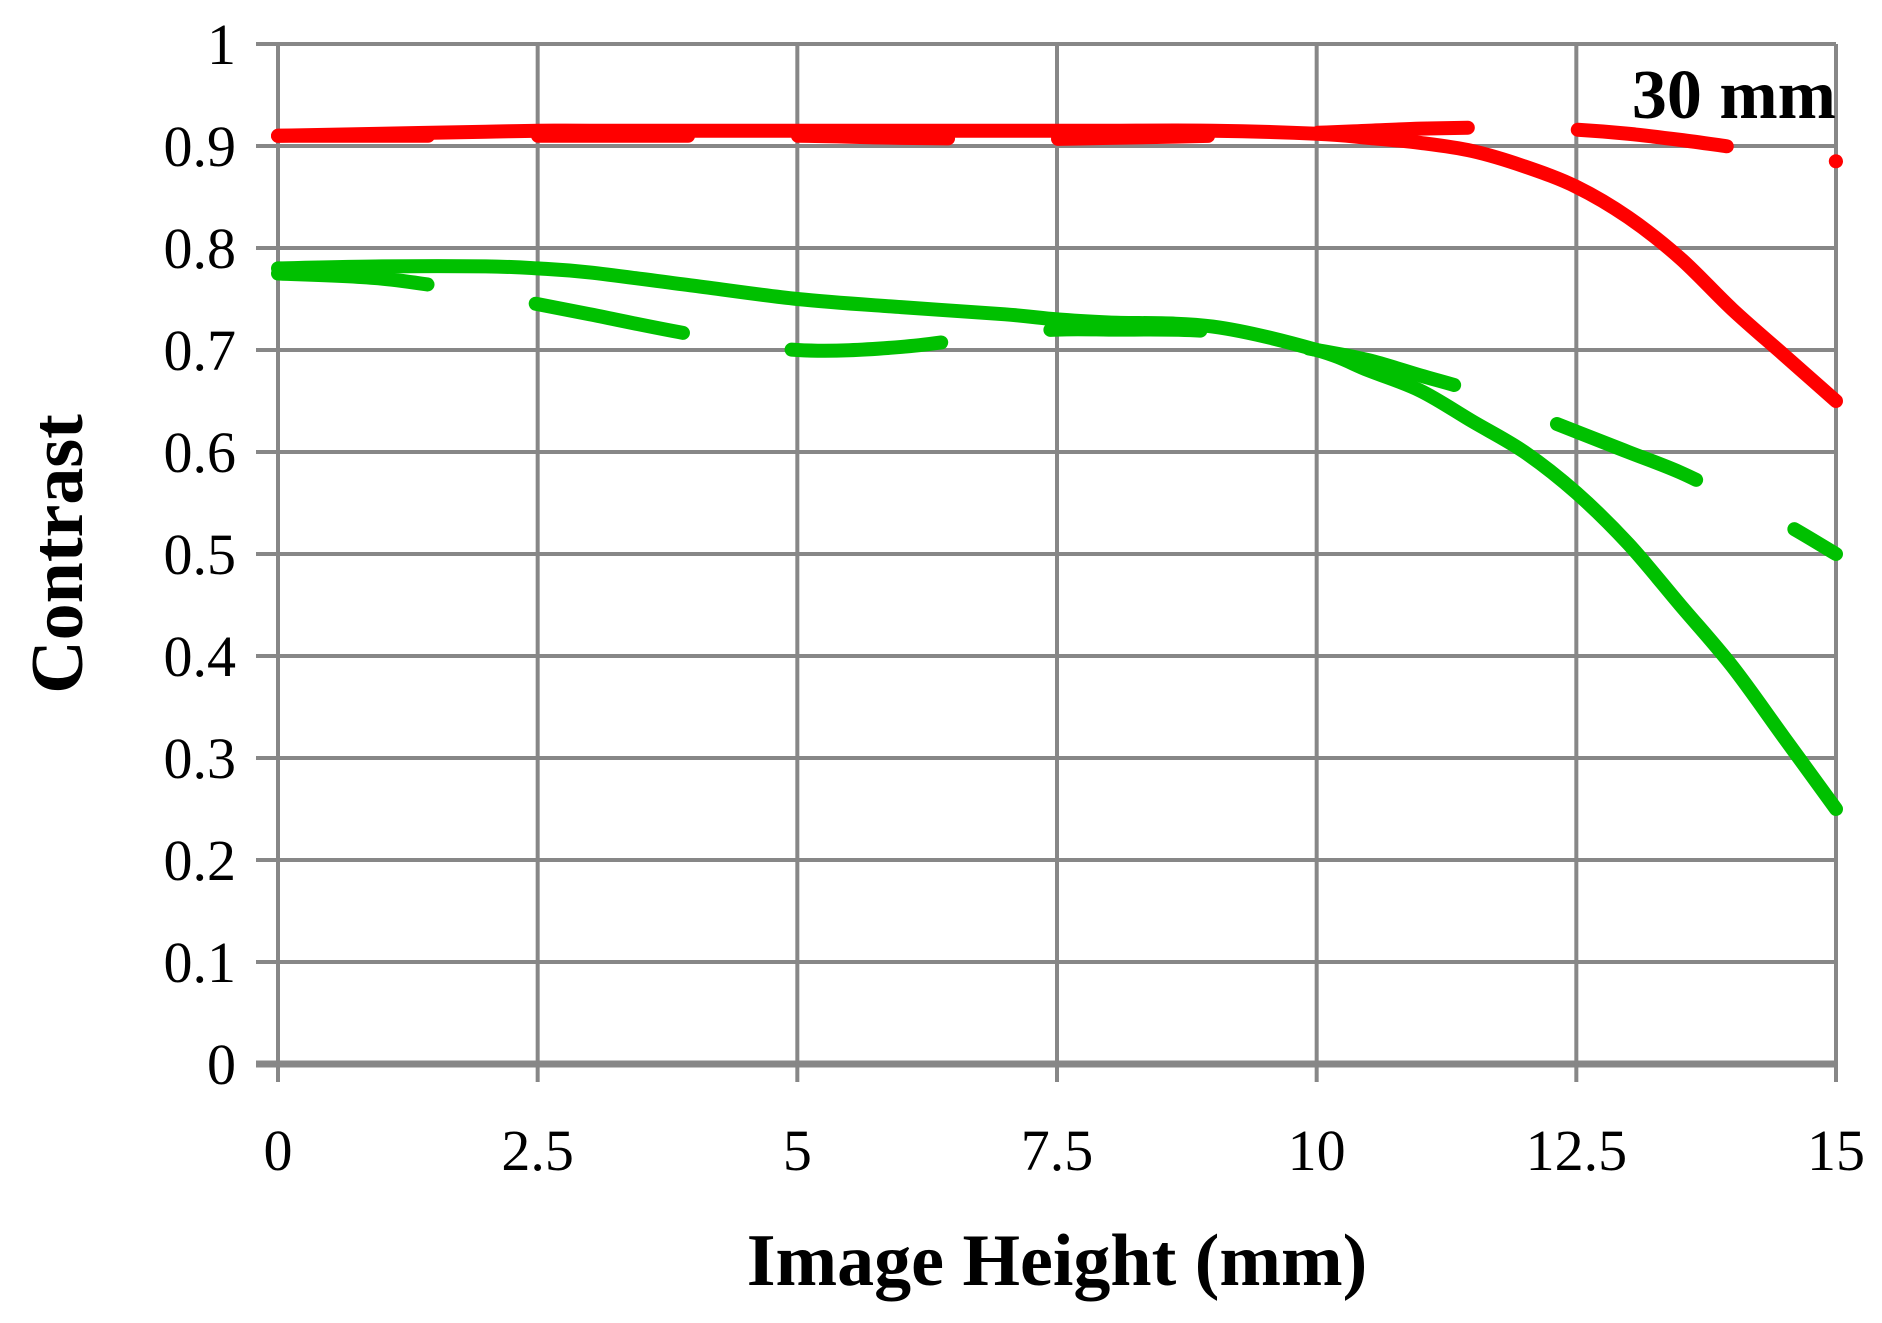  Describe the element at coordinates (278, 1150) in the screenshot. I see `x-tick-label: 0` at that location.